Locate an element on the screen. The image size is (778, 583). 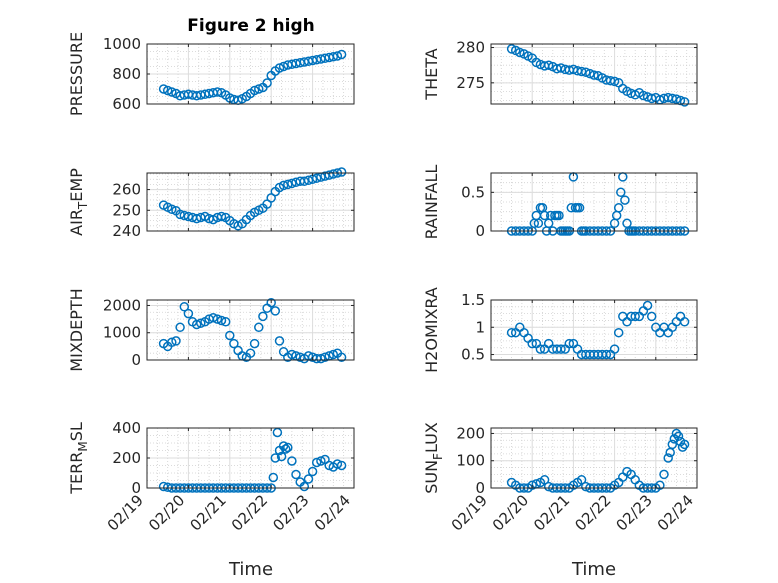
y-axis-label-subscript: M is located at coordinates (83, 446).